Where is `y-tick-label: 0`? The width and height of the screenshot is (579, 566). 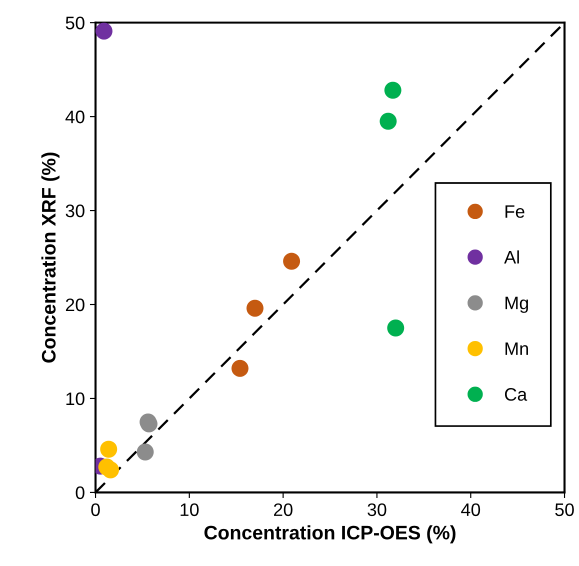 y-tick-label: 0 is located at coordinates (80, 493).